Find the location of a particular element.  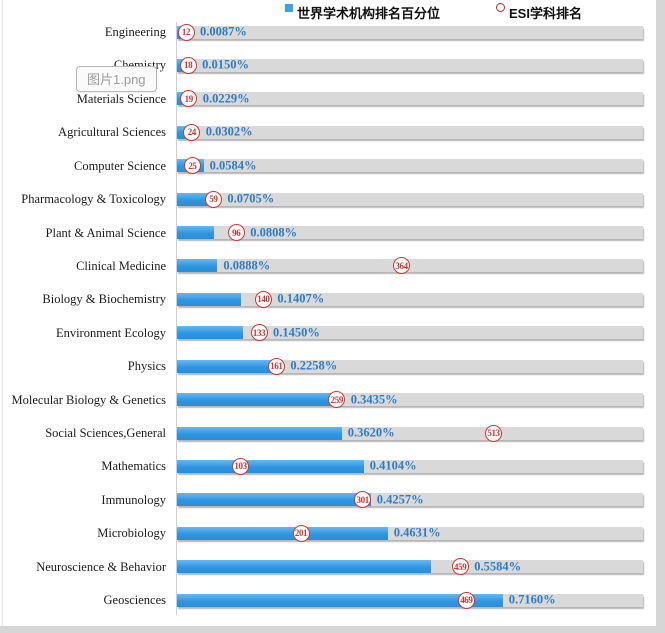

red-circle-icon is located at coordinates (501, 7).